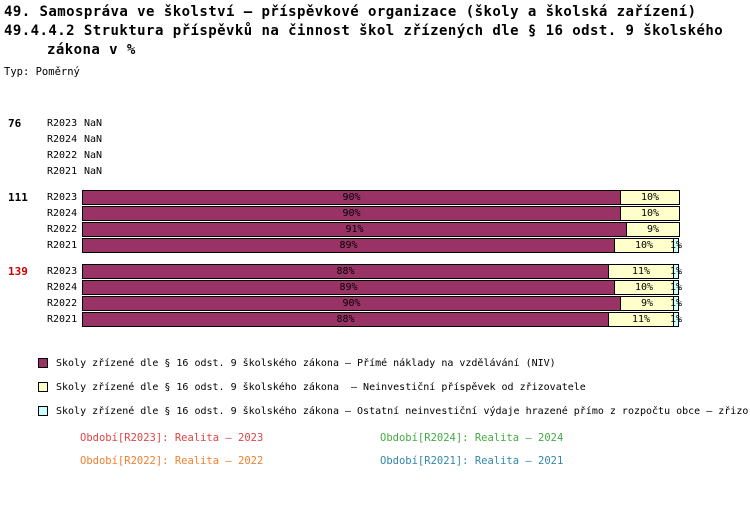 This screenshot has height=521, width=750. I want to click on bar-row: 111 R2023 90% 10%, so click(375, 197).